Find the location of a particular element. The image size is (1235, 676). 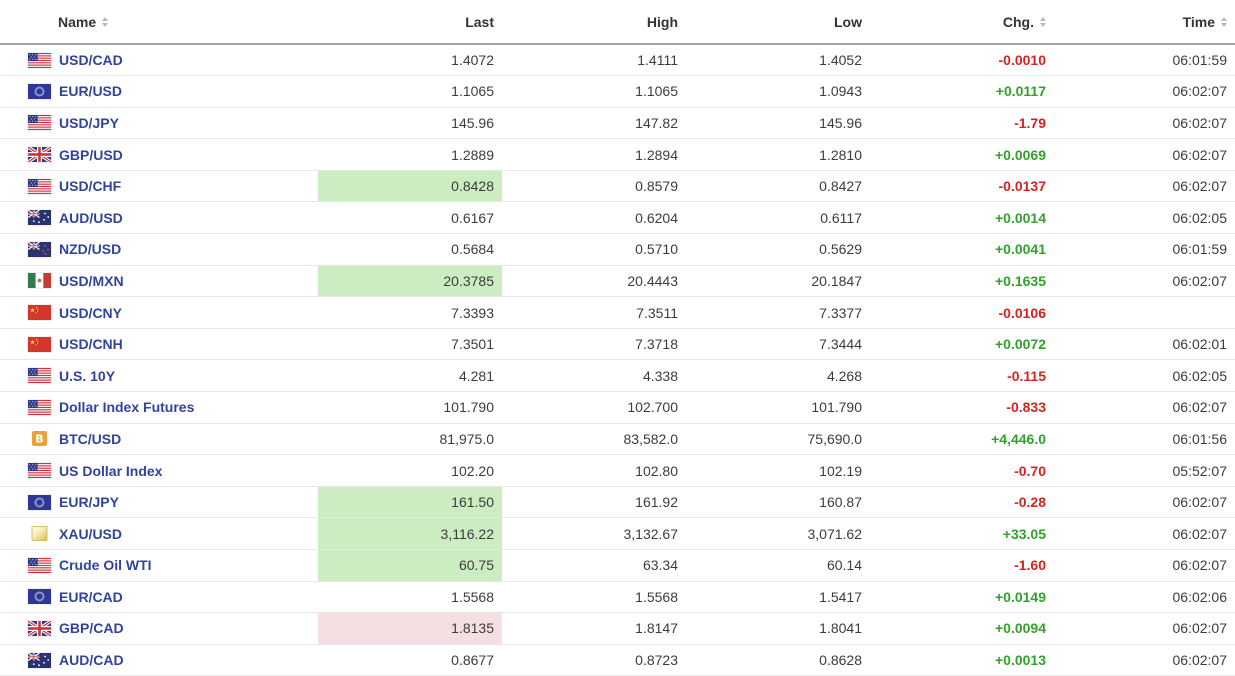

instrument-link: USD/MXN is located at coordinates (91, 280).